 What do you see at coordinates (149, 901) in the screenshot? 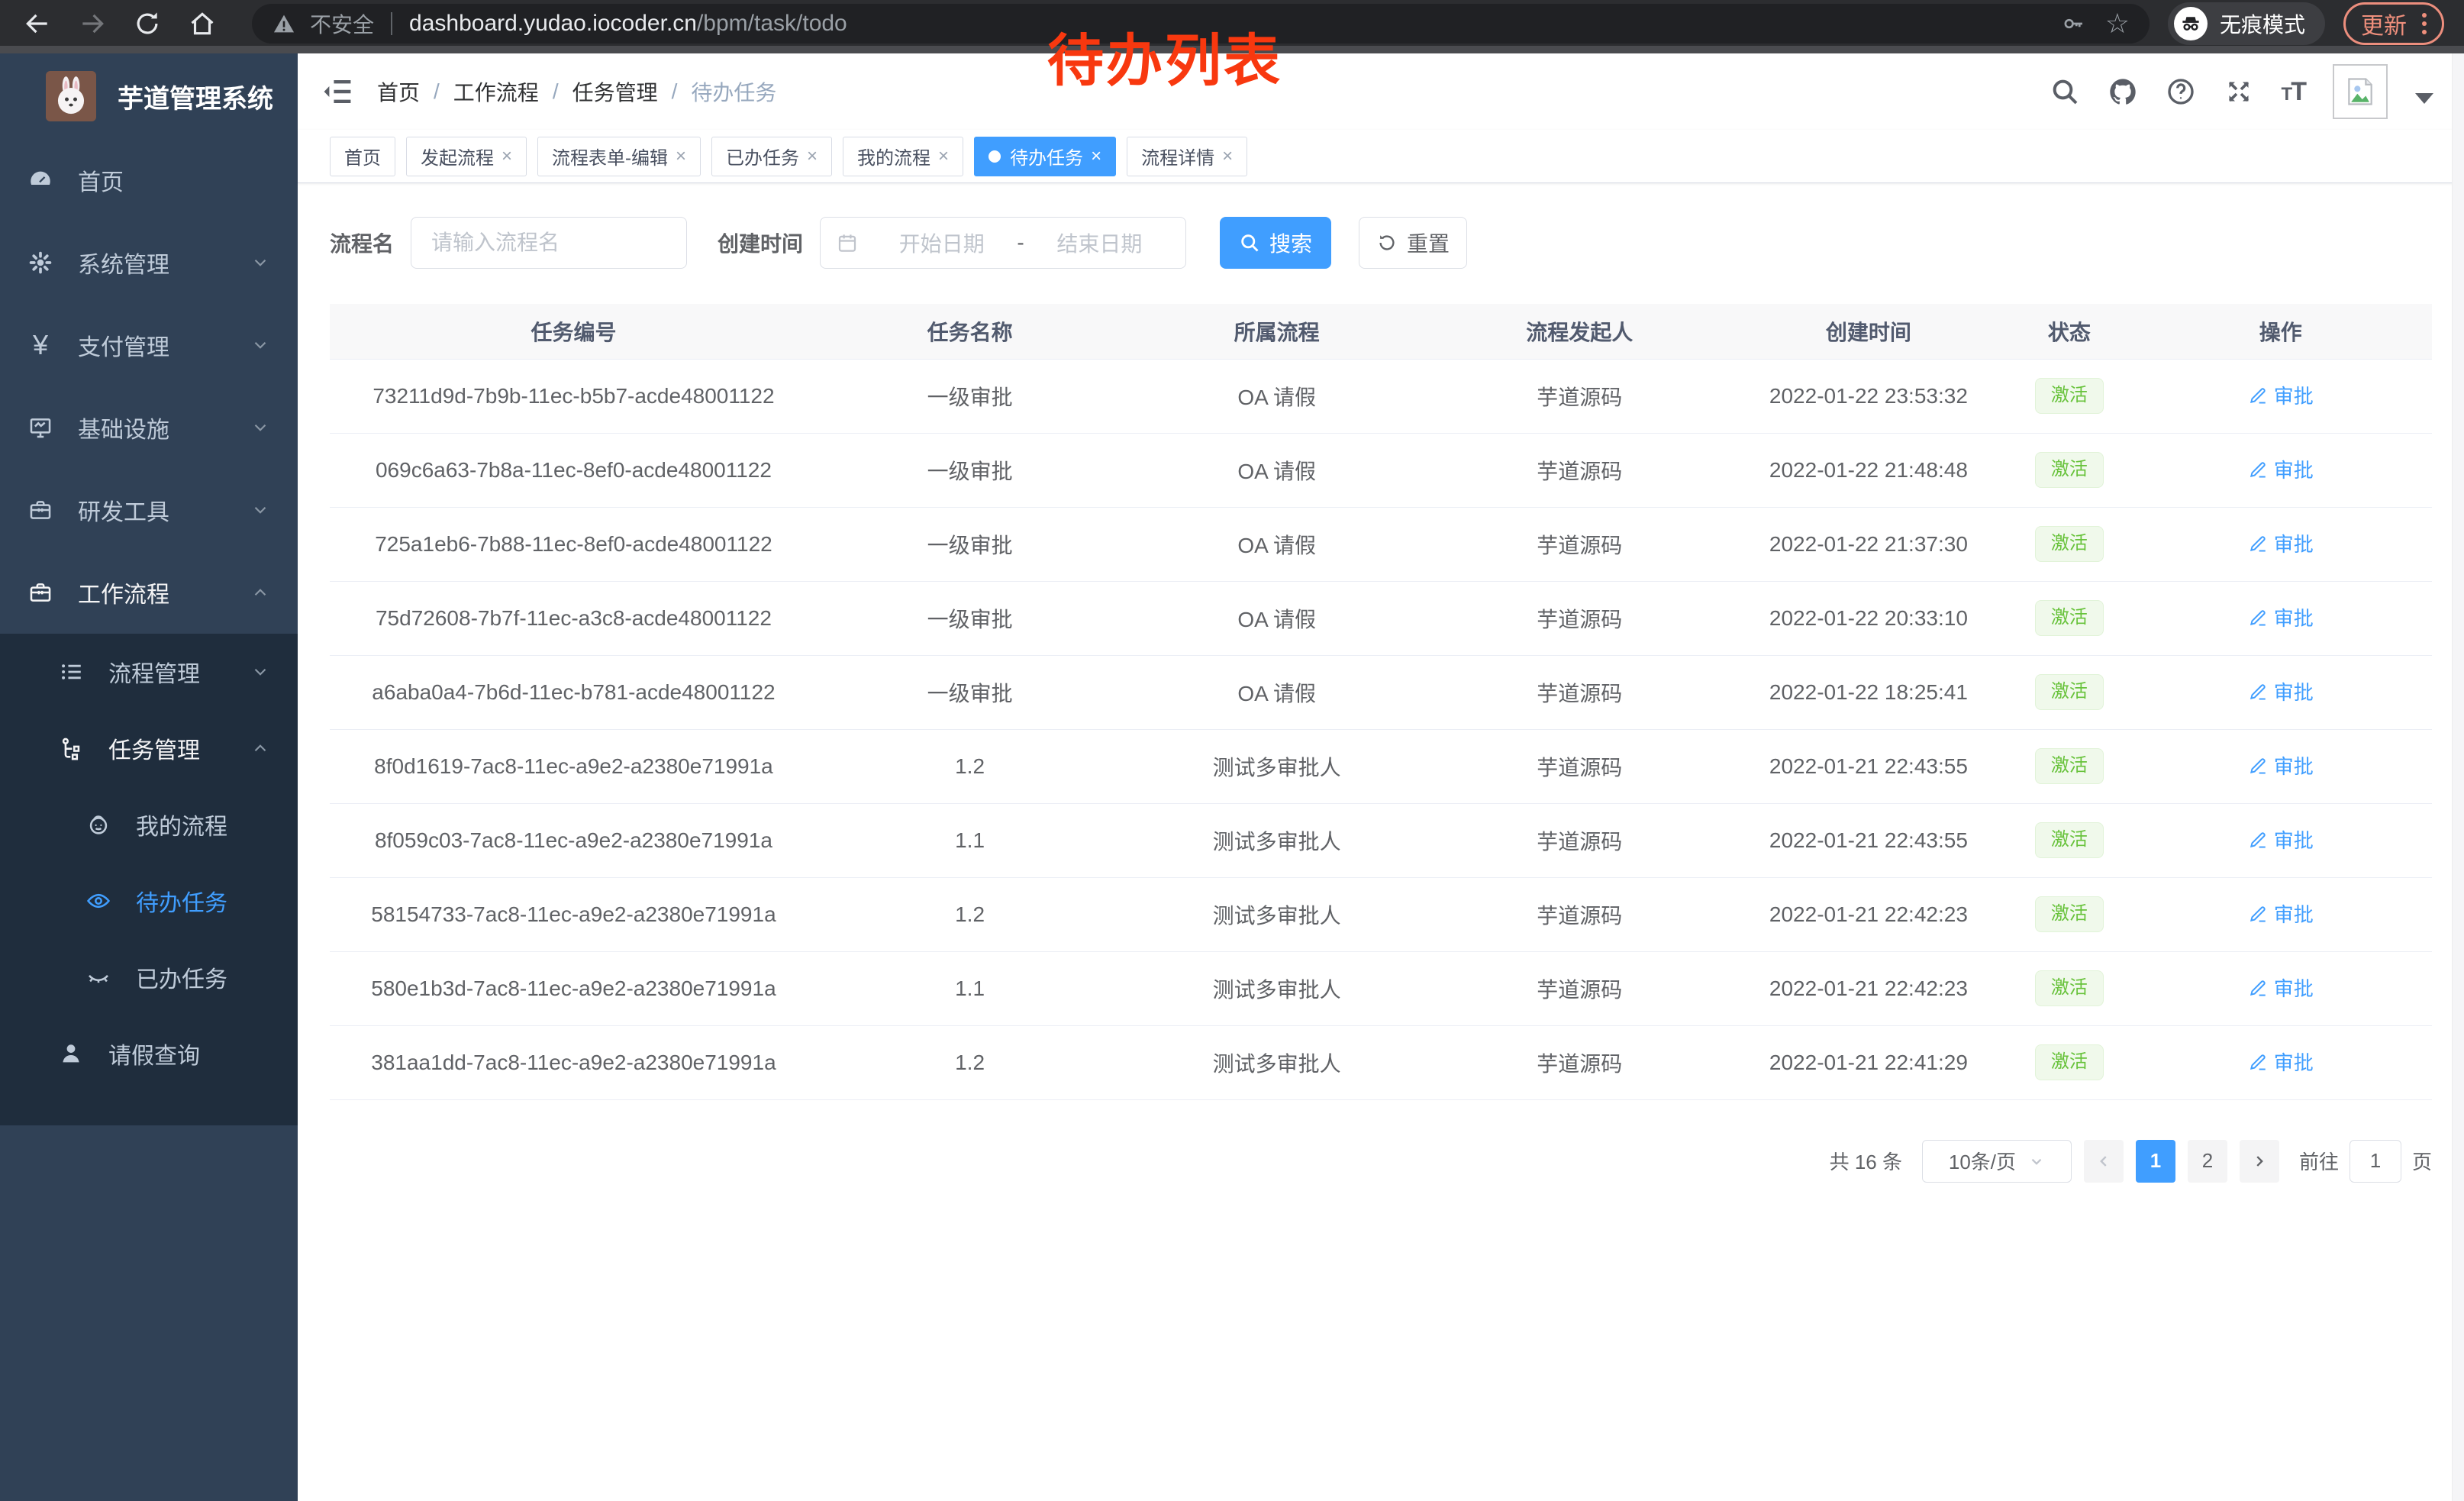
I see `sidebar-item-todo-tasks: 待办任务` at bounding box center [149, 901].